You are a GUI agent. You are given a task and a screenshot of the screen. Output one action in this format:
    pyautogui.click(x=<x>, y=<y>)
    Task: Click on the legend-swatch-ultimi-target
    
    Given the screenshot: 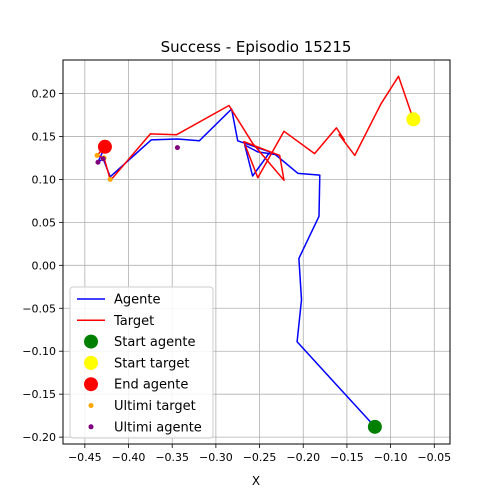 What is the action you would take?
    pyautogui.click(x=91, y=405)
    